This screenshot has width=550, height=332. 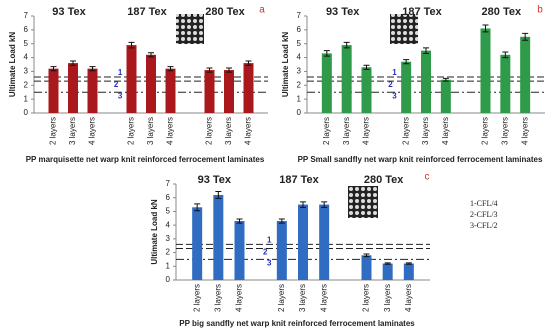 What do you see at coordinates (484, 203) in the screenshot?
I see `note: 1-CFL/4` at bounding box center [484, 203].